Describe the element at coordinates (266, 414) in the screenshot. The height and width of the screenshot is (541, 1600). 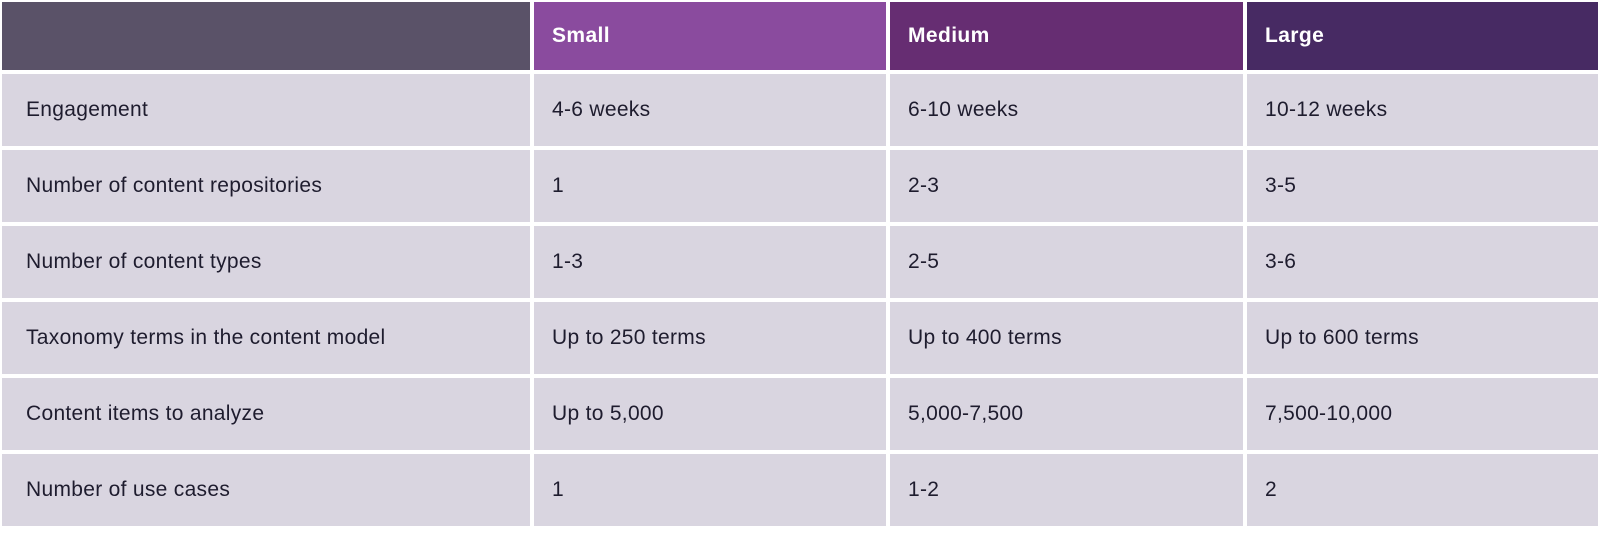
I see `row-label: Content items to analyze` at that location.